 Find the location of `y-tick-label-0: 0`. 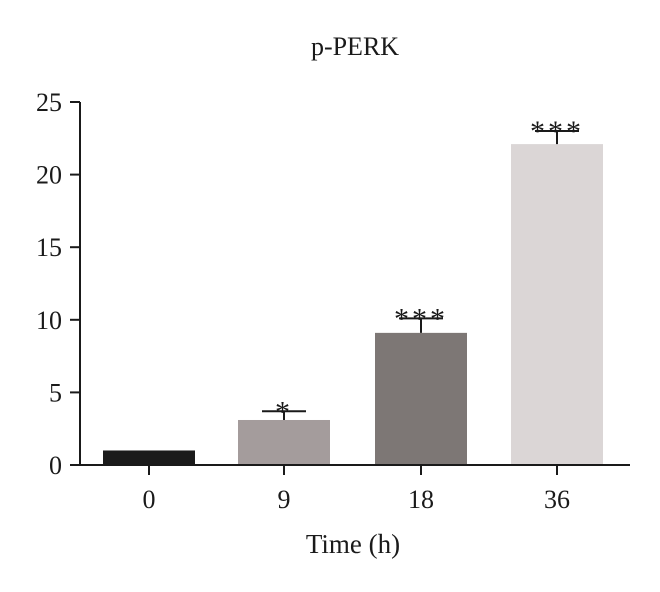

y-tick-label-0: 0 is located at coordinates (55, 465).